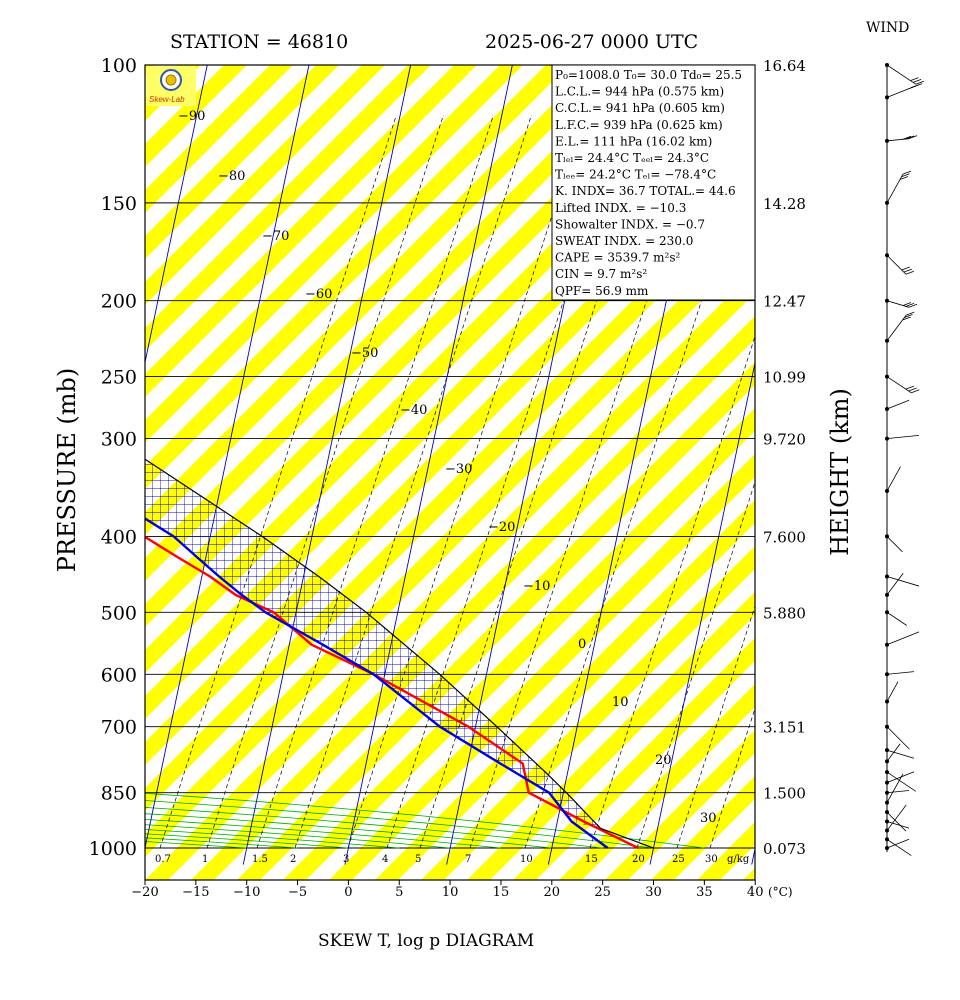 This screenshot has width=960, height=1000. I want to click on wind-title: WIND, so click(887, 28).